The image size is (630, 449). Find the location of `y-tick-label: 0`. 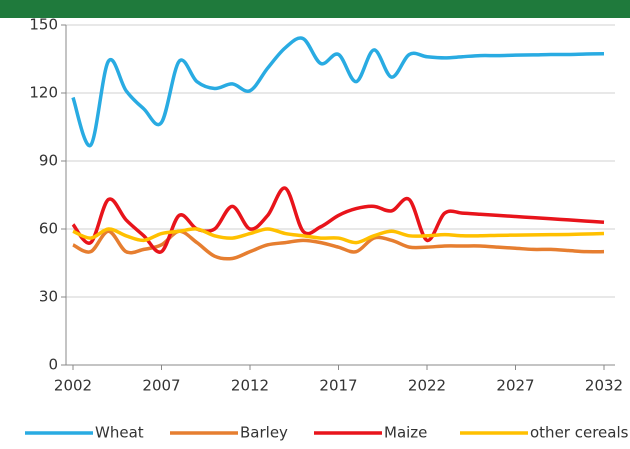

y-tick-label: 0 is located at coordinates (53, 365).